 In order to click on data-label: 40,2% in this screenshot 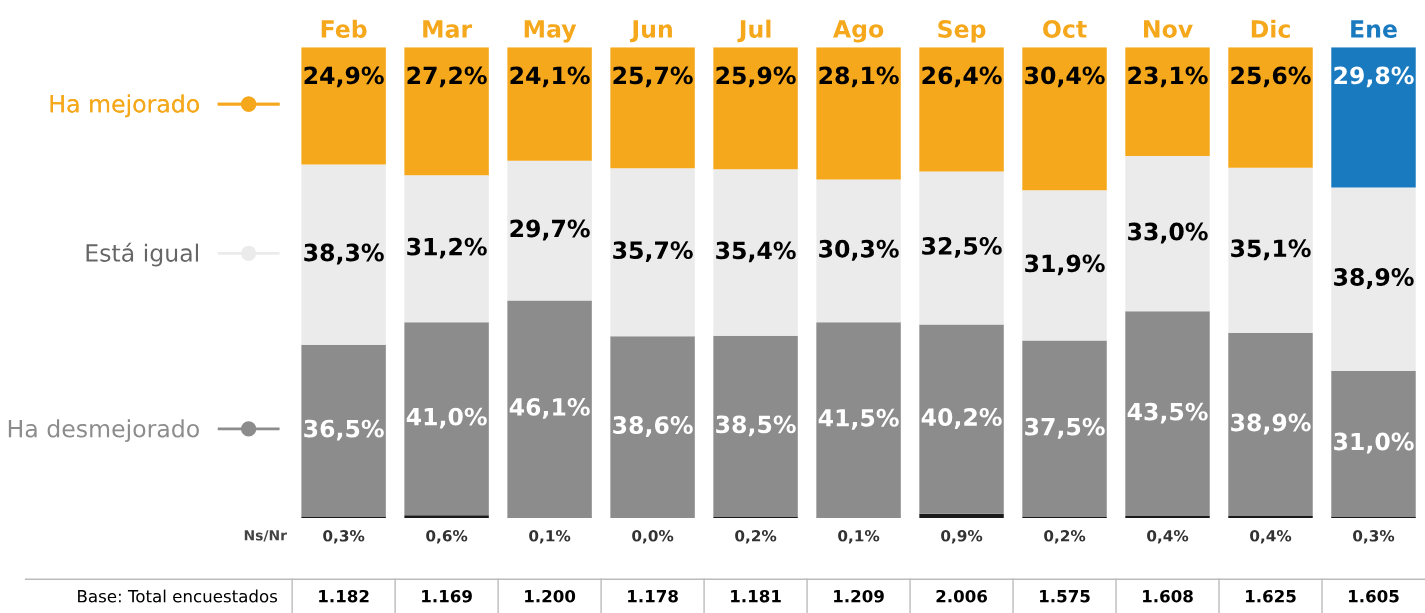, I will do `click(961, 418)`.